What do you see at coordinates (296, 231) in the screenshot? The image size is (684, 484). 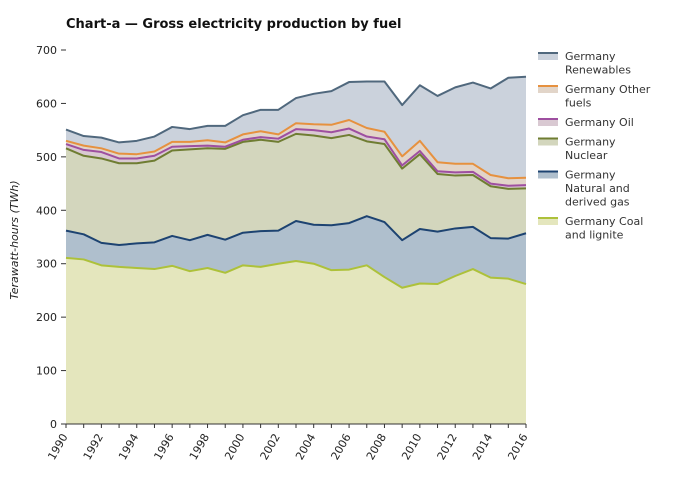 I see `line-germany-natural-and-derived-gas` at bounding box center [296, 231].